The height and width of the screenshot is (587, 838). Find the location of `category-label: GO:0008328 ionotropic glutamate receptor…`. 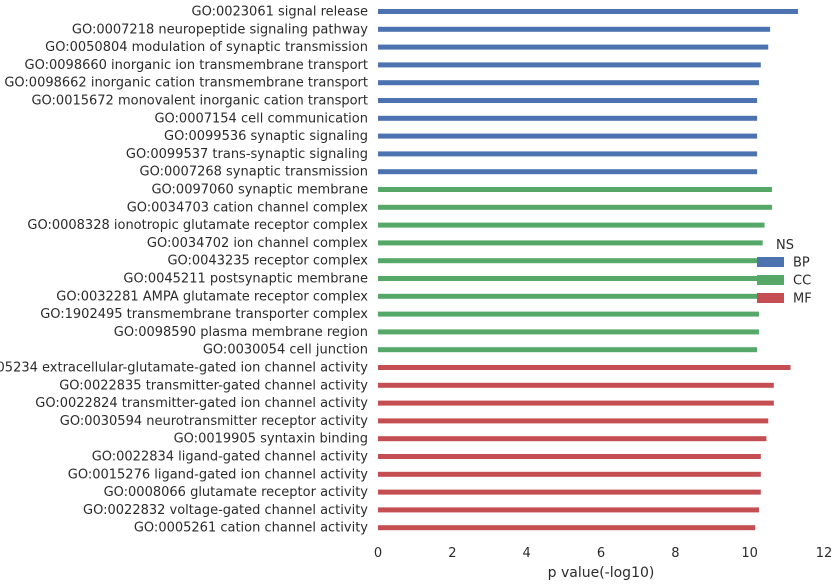

category-label: GO:0008328 ionotropic glutamate receptor… is located at coordinates (197, 225).